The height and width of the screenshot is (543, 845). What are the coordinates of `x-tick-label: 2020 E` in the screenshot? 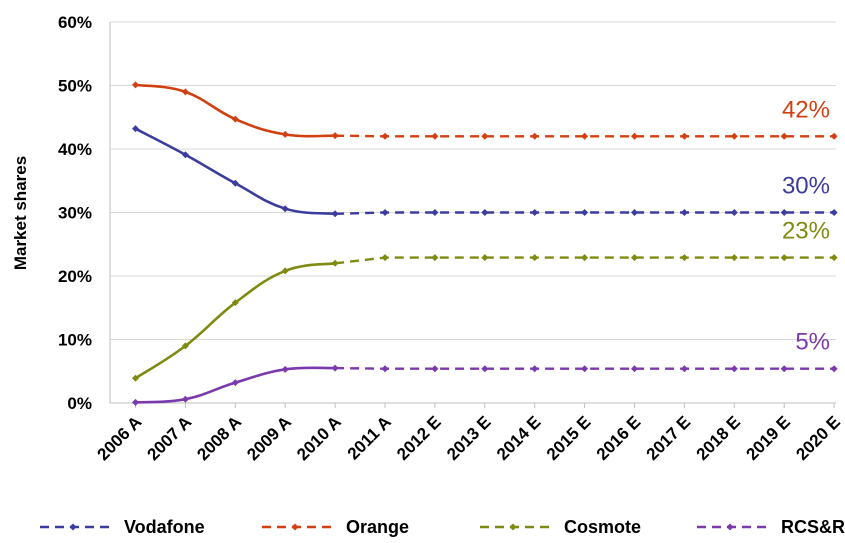 It's located at (818, 438).